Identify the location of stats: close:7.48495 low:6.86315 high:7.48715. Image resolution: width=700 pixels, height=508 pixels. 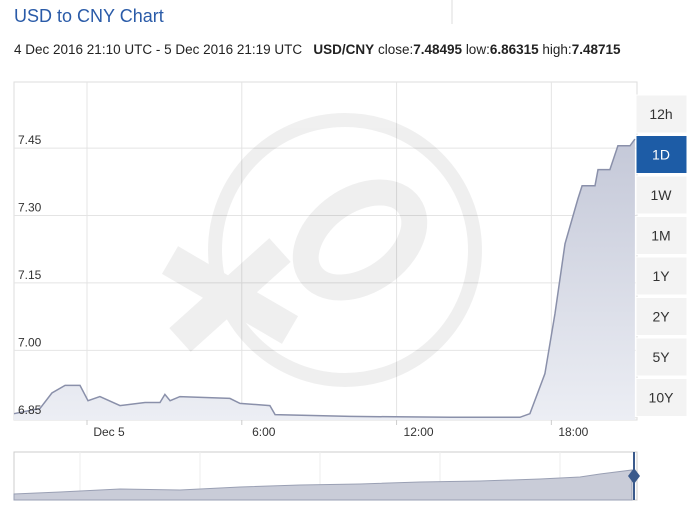
(499, 49).